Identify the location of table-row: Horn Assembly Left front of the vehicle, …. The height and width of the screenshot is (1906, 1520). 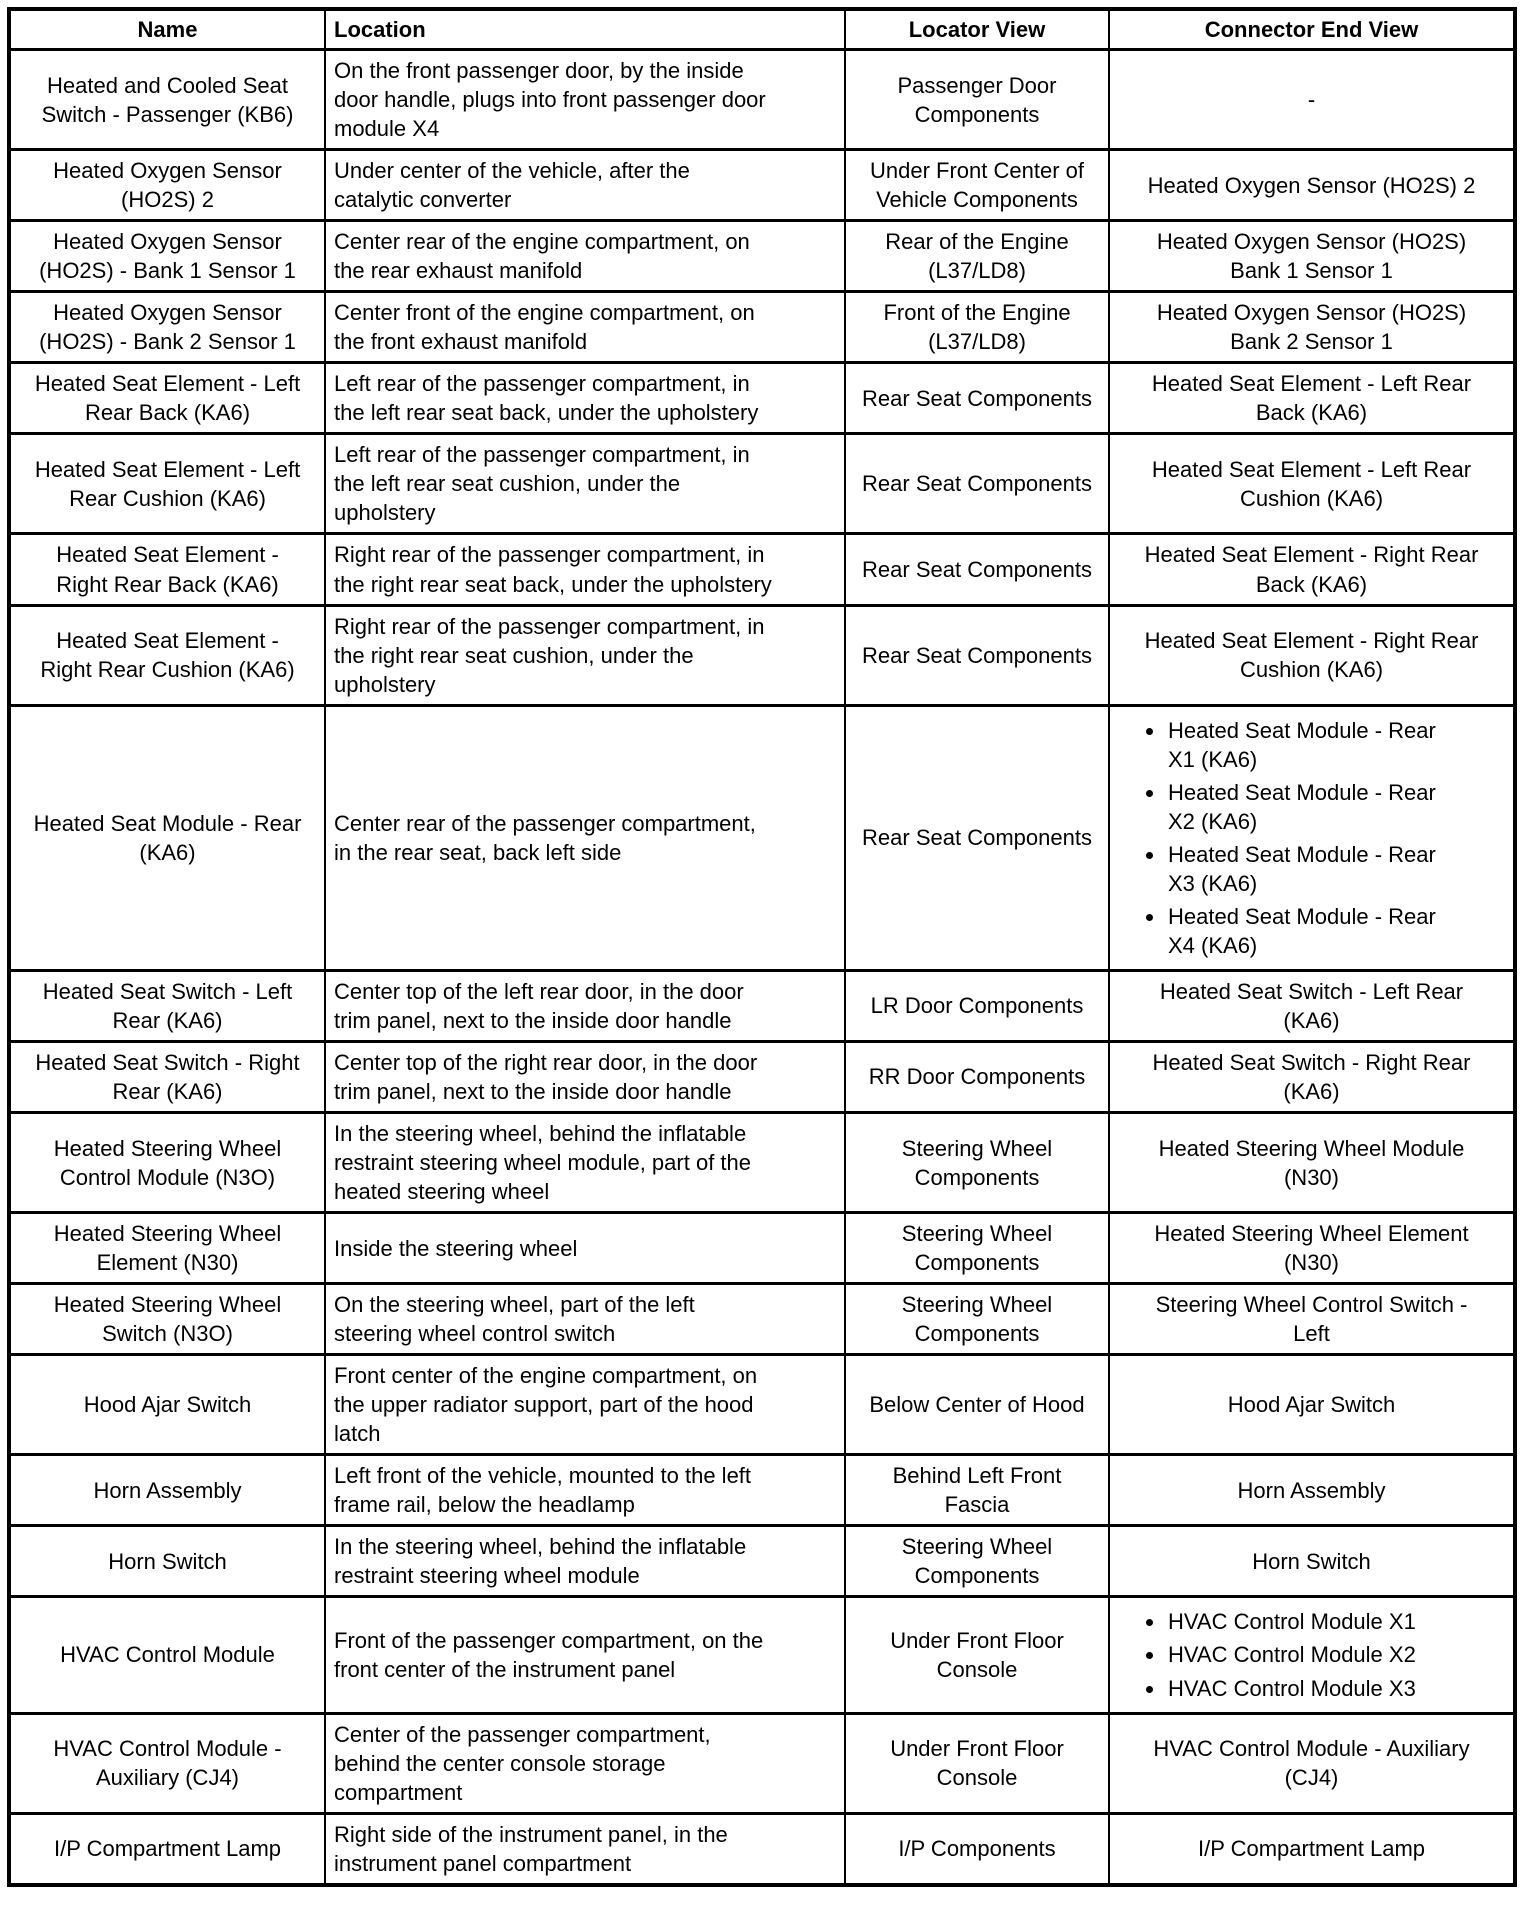
(762, 1490).